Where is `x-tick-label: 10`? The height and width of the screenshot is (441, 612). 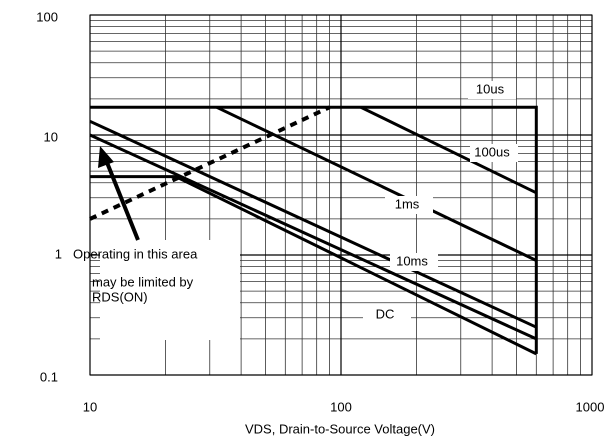 x-tick-label: 10 is located at coordinates (90, 406).